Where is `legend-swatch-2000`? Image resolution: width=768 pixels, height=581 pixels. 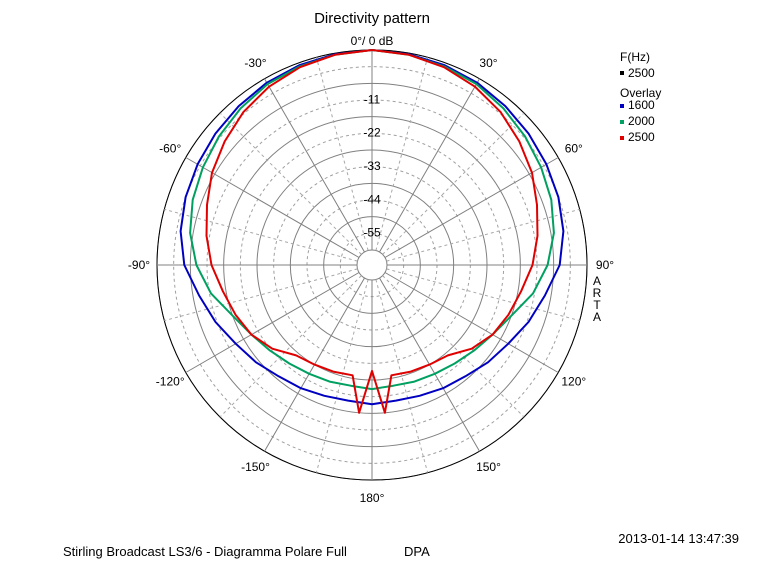
legend-swatch-2000 is located at coordinates (622, 122).